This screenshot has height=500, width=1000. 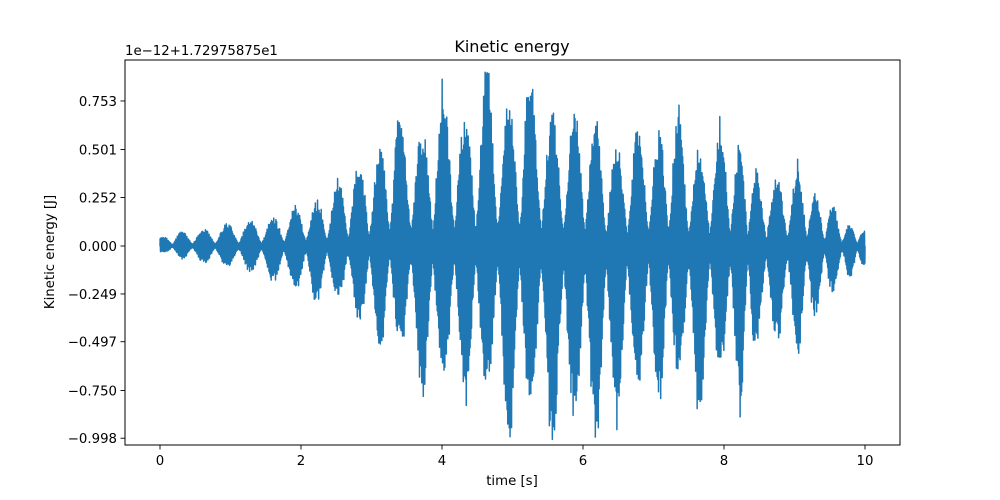 I want to click on y-tick-label: −0.750, so click(x=92, y=391).